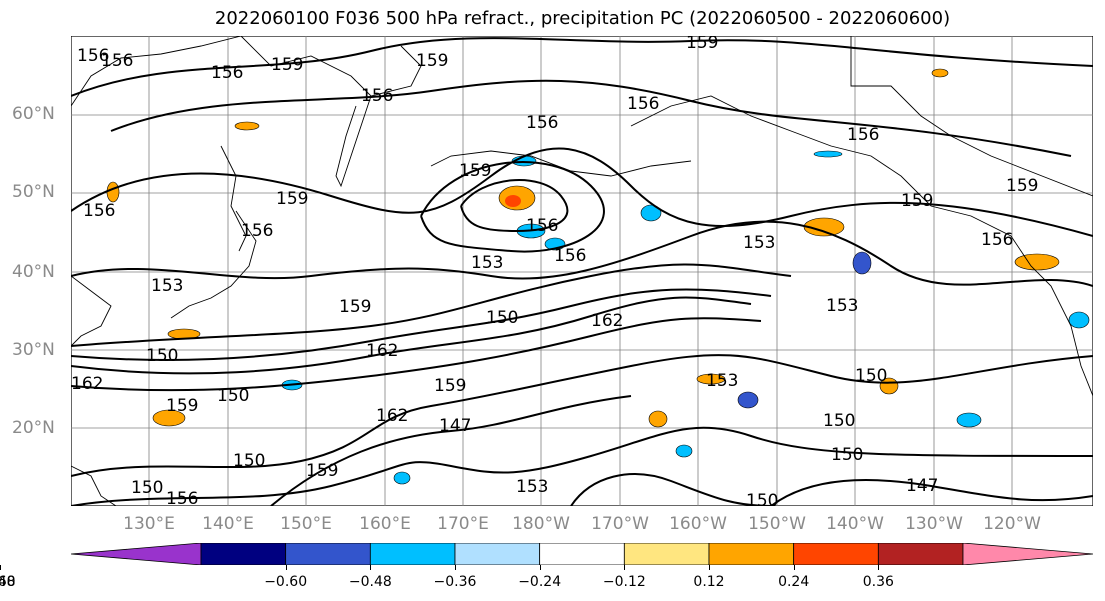 This screenshot has width=1105, height=601. I want to click on colorbar-tick-label: 0.60, so click(8, 582).